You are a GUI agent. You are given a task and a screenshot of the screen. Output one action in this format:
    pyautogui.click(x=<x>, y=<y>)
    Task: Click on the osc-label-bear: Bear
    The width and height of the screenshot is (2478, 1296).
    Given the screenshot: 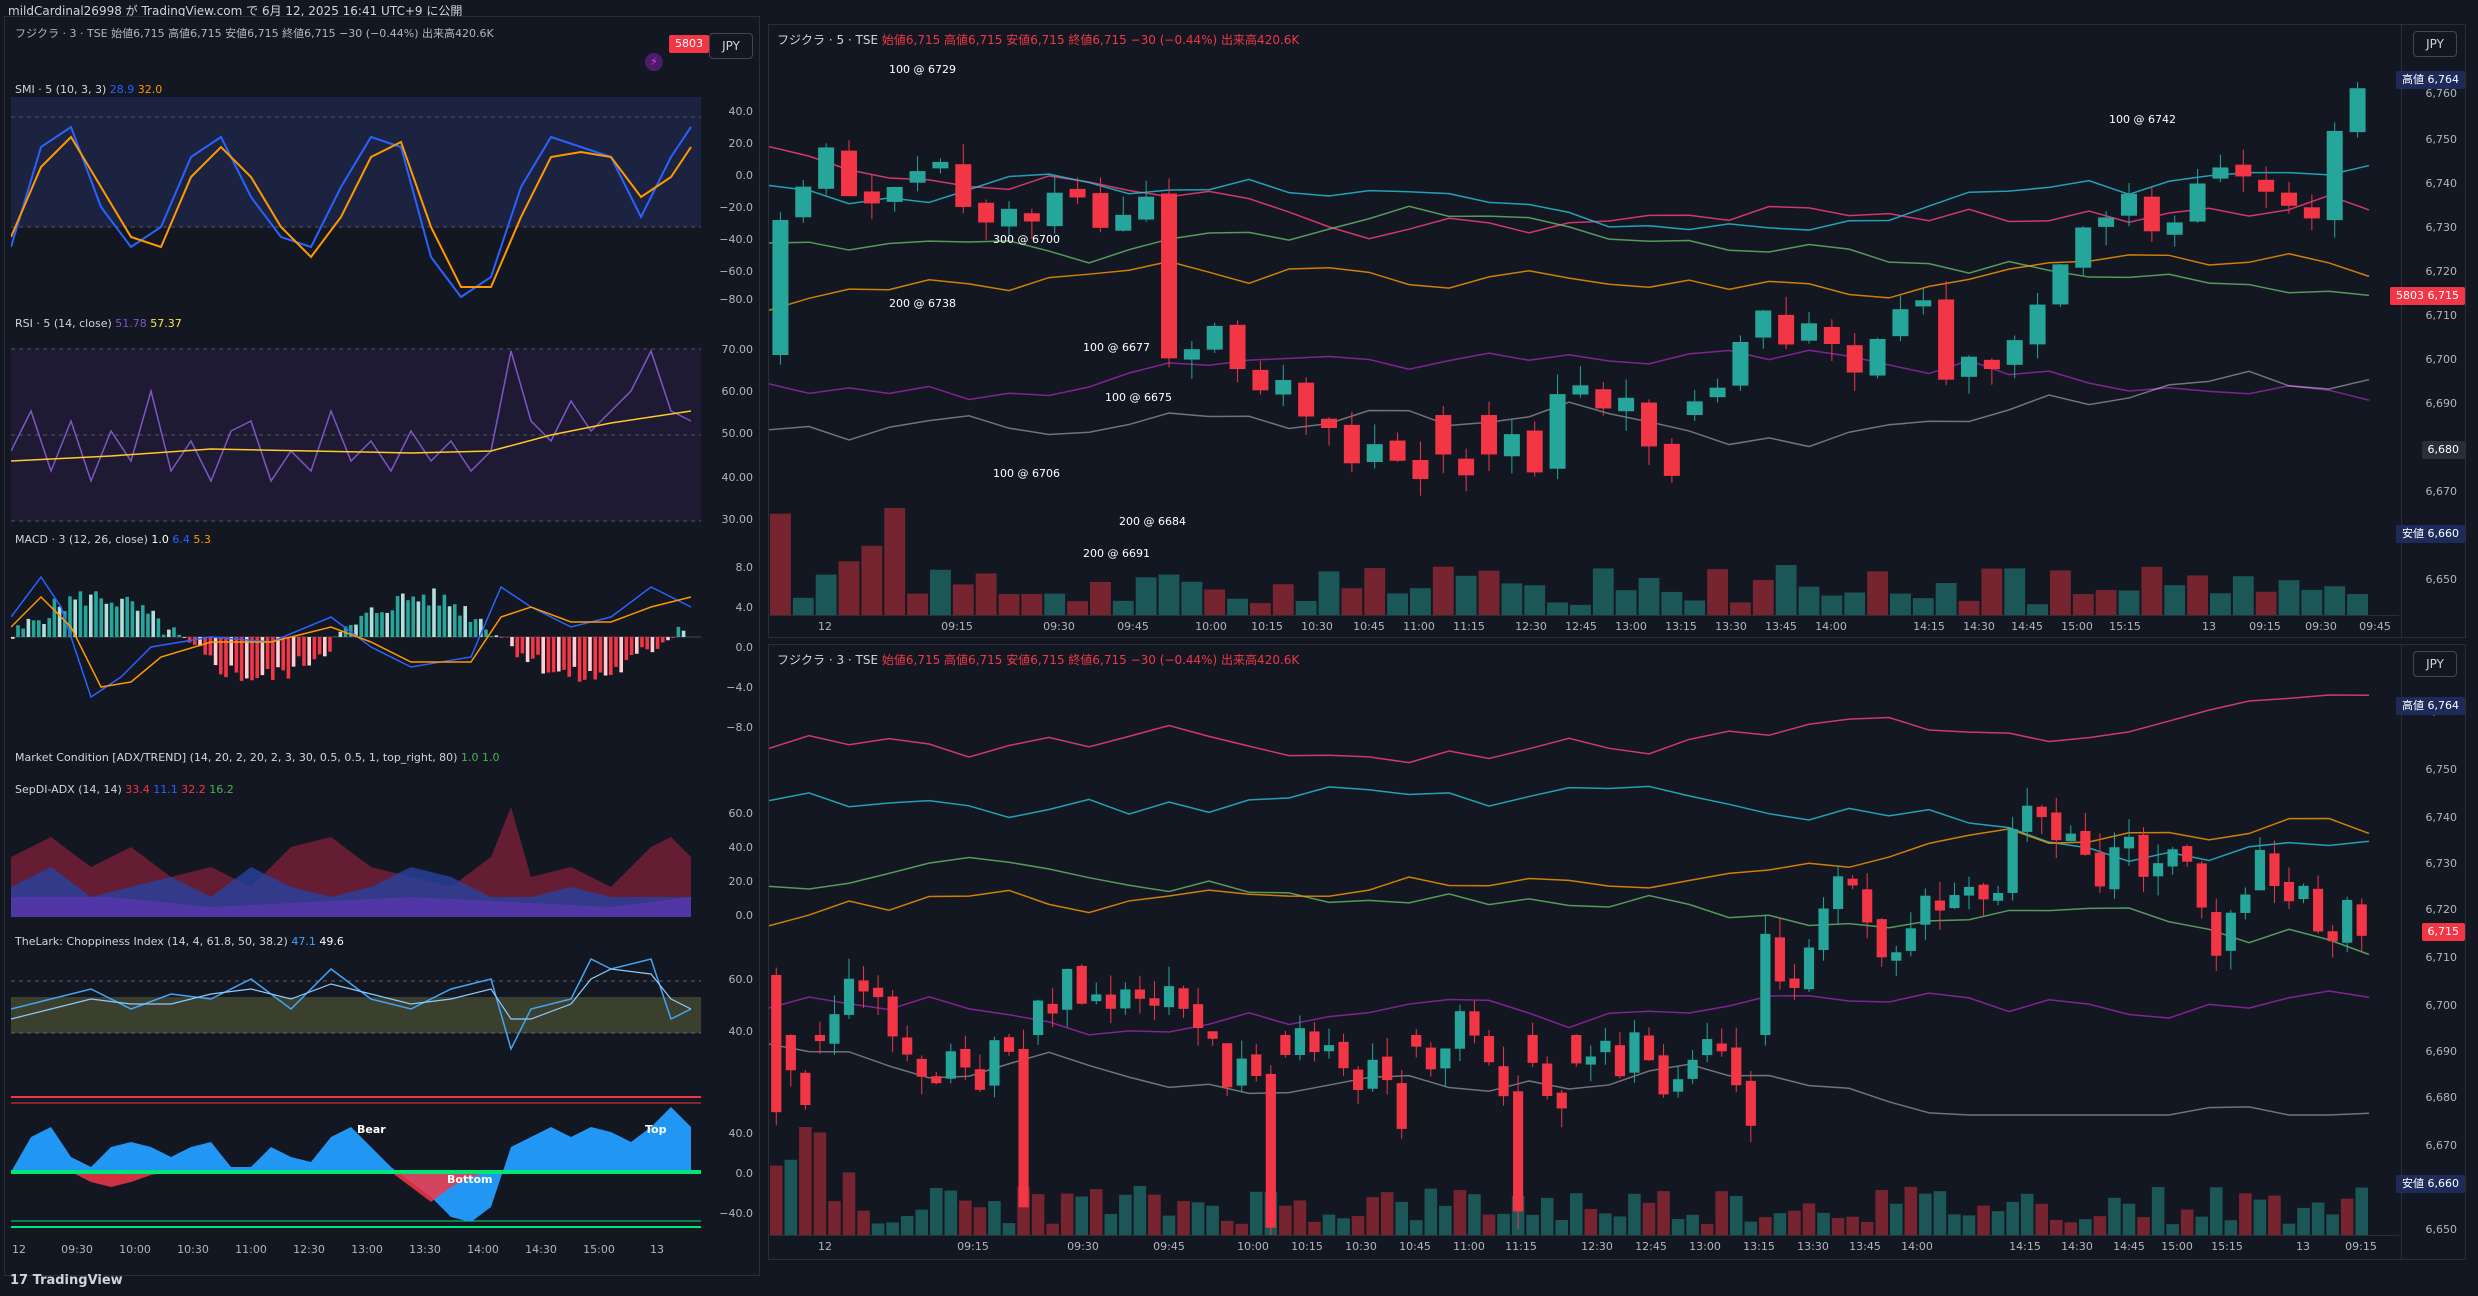 What is the action you would take?
    pyautogui.click(x=371, y=1129)
    